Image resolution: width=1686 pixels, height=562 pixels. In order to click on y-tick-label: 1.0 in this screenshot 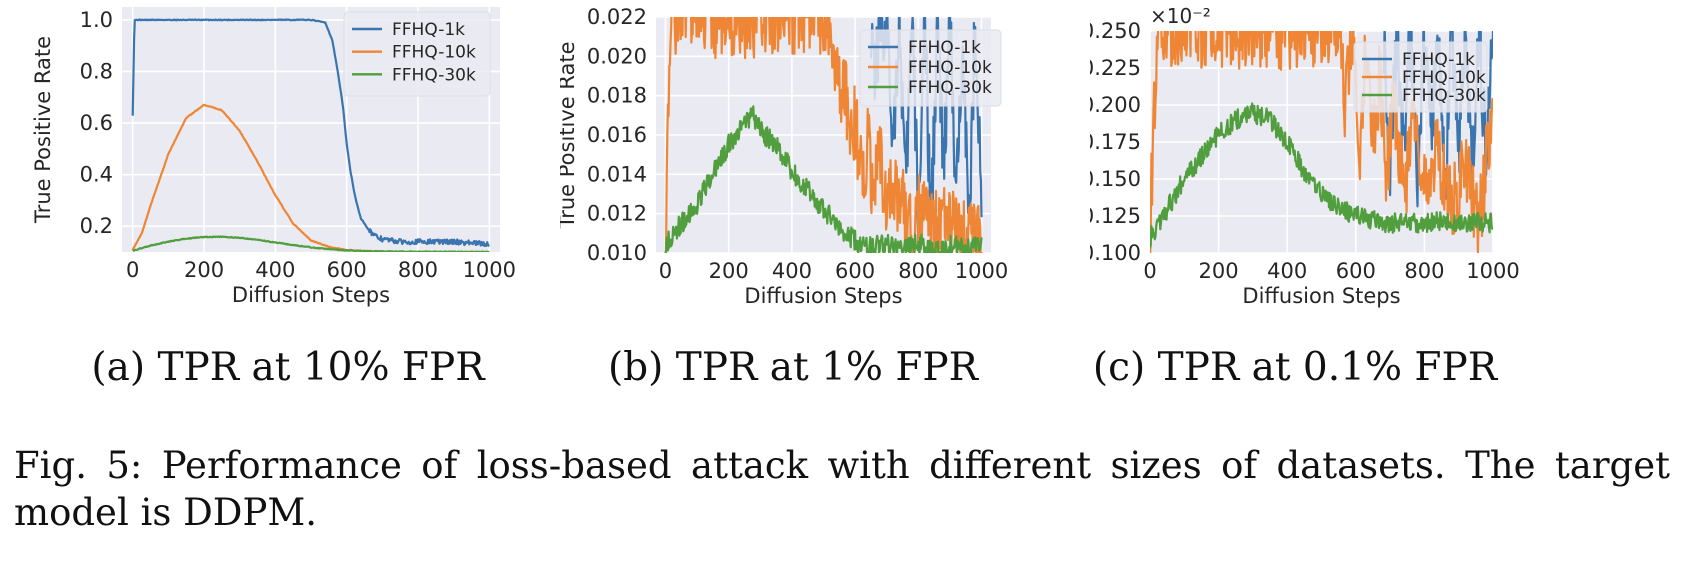, I will do `click(96, 20)`.